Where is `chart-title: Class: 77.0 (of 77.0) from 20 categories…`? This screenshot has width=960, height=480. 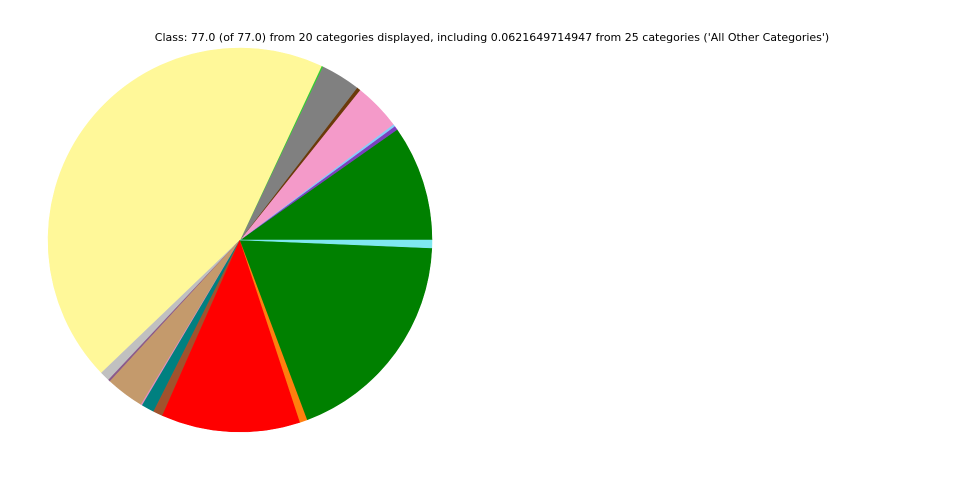
chart-title: Class: 77.0 (of 77.0) from 20 categories… is located at coordinates (492, 37).